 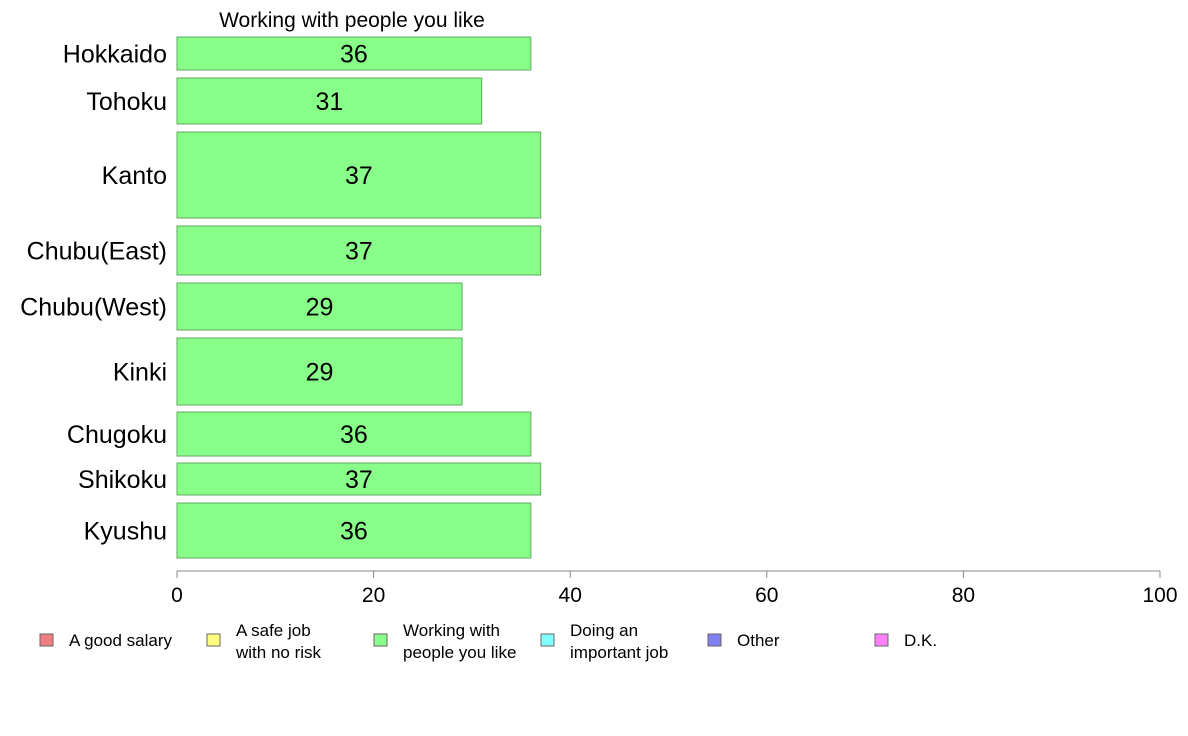 I want to click on legend-label: Other, so click(x=758, y=640).